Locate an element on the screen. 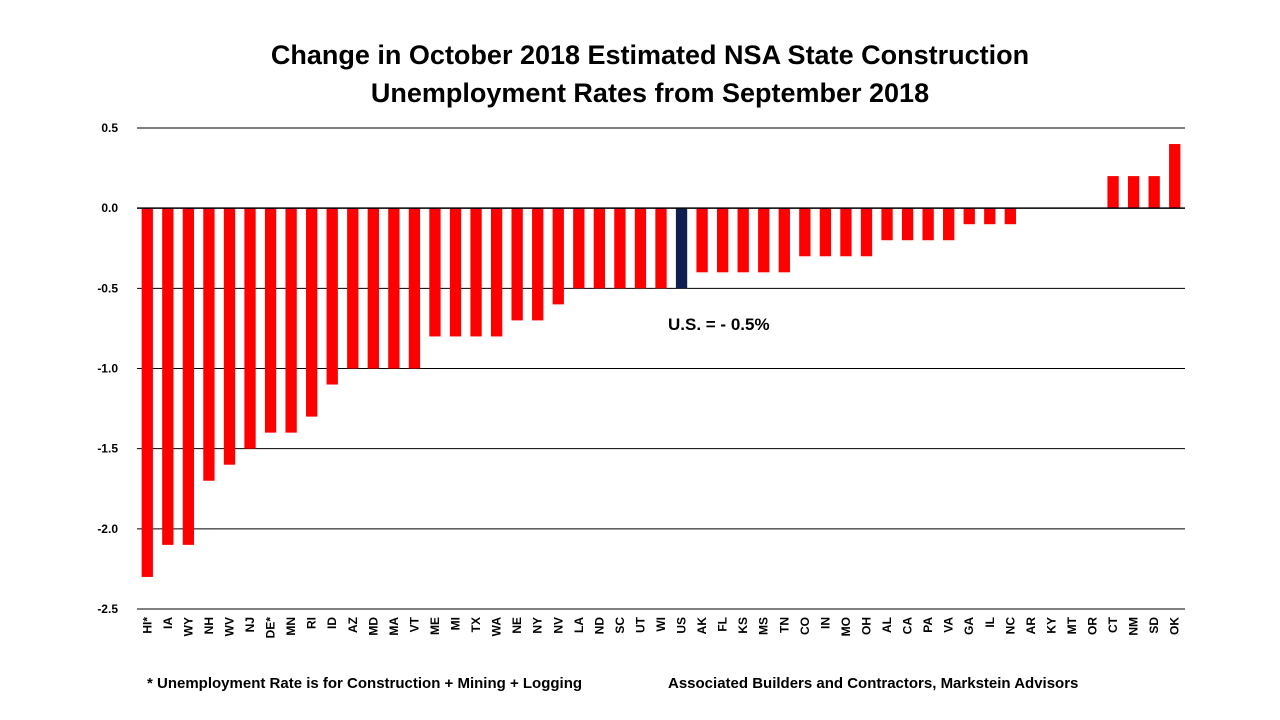  x-category-label: UT is located at coordinates (640, 624).